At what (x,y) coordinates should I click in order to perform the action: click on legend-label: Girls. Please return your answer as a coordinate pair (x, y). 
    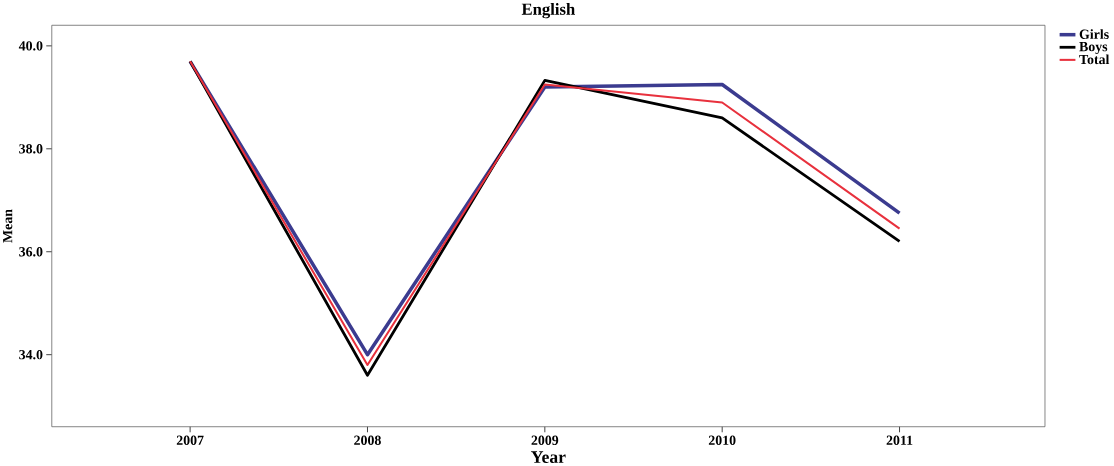
    Looking at the image, I should click on (1094, 34).